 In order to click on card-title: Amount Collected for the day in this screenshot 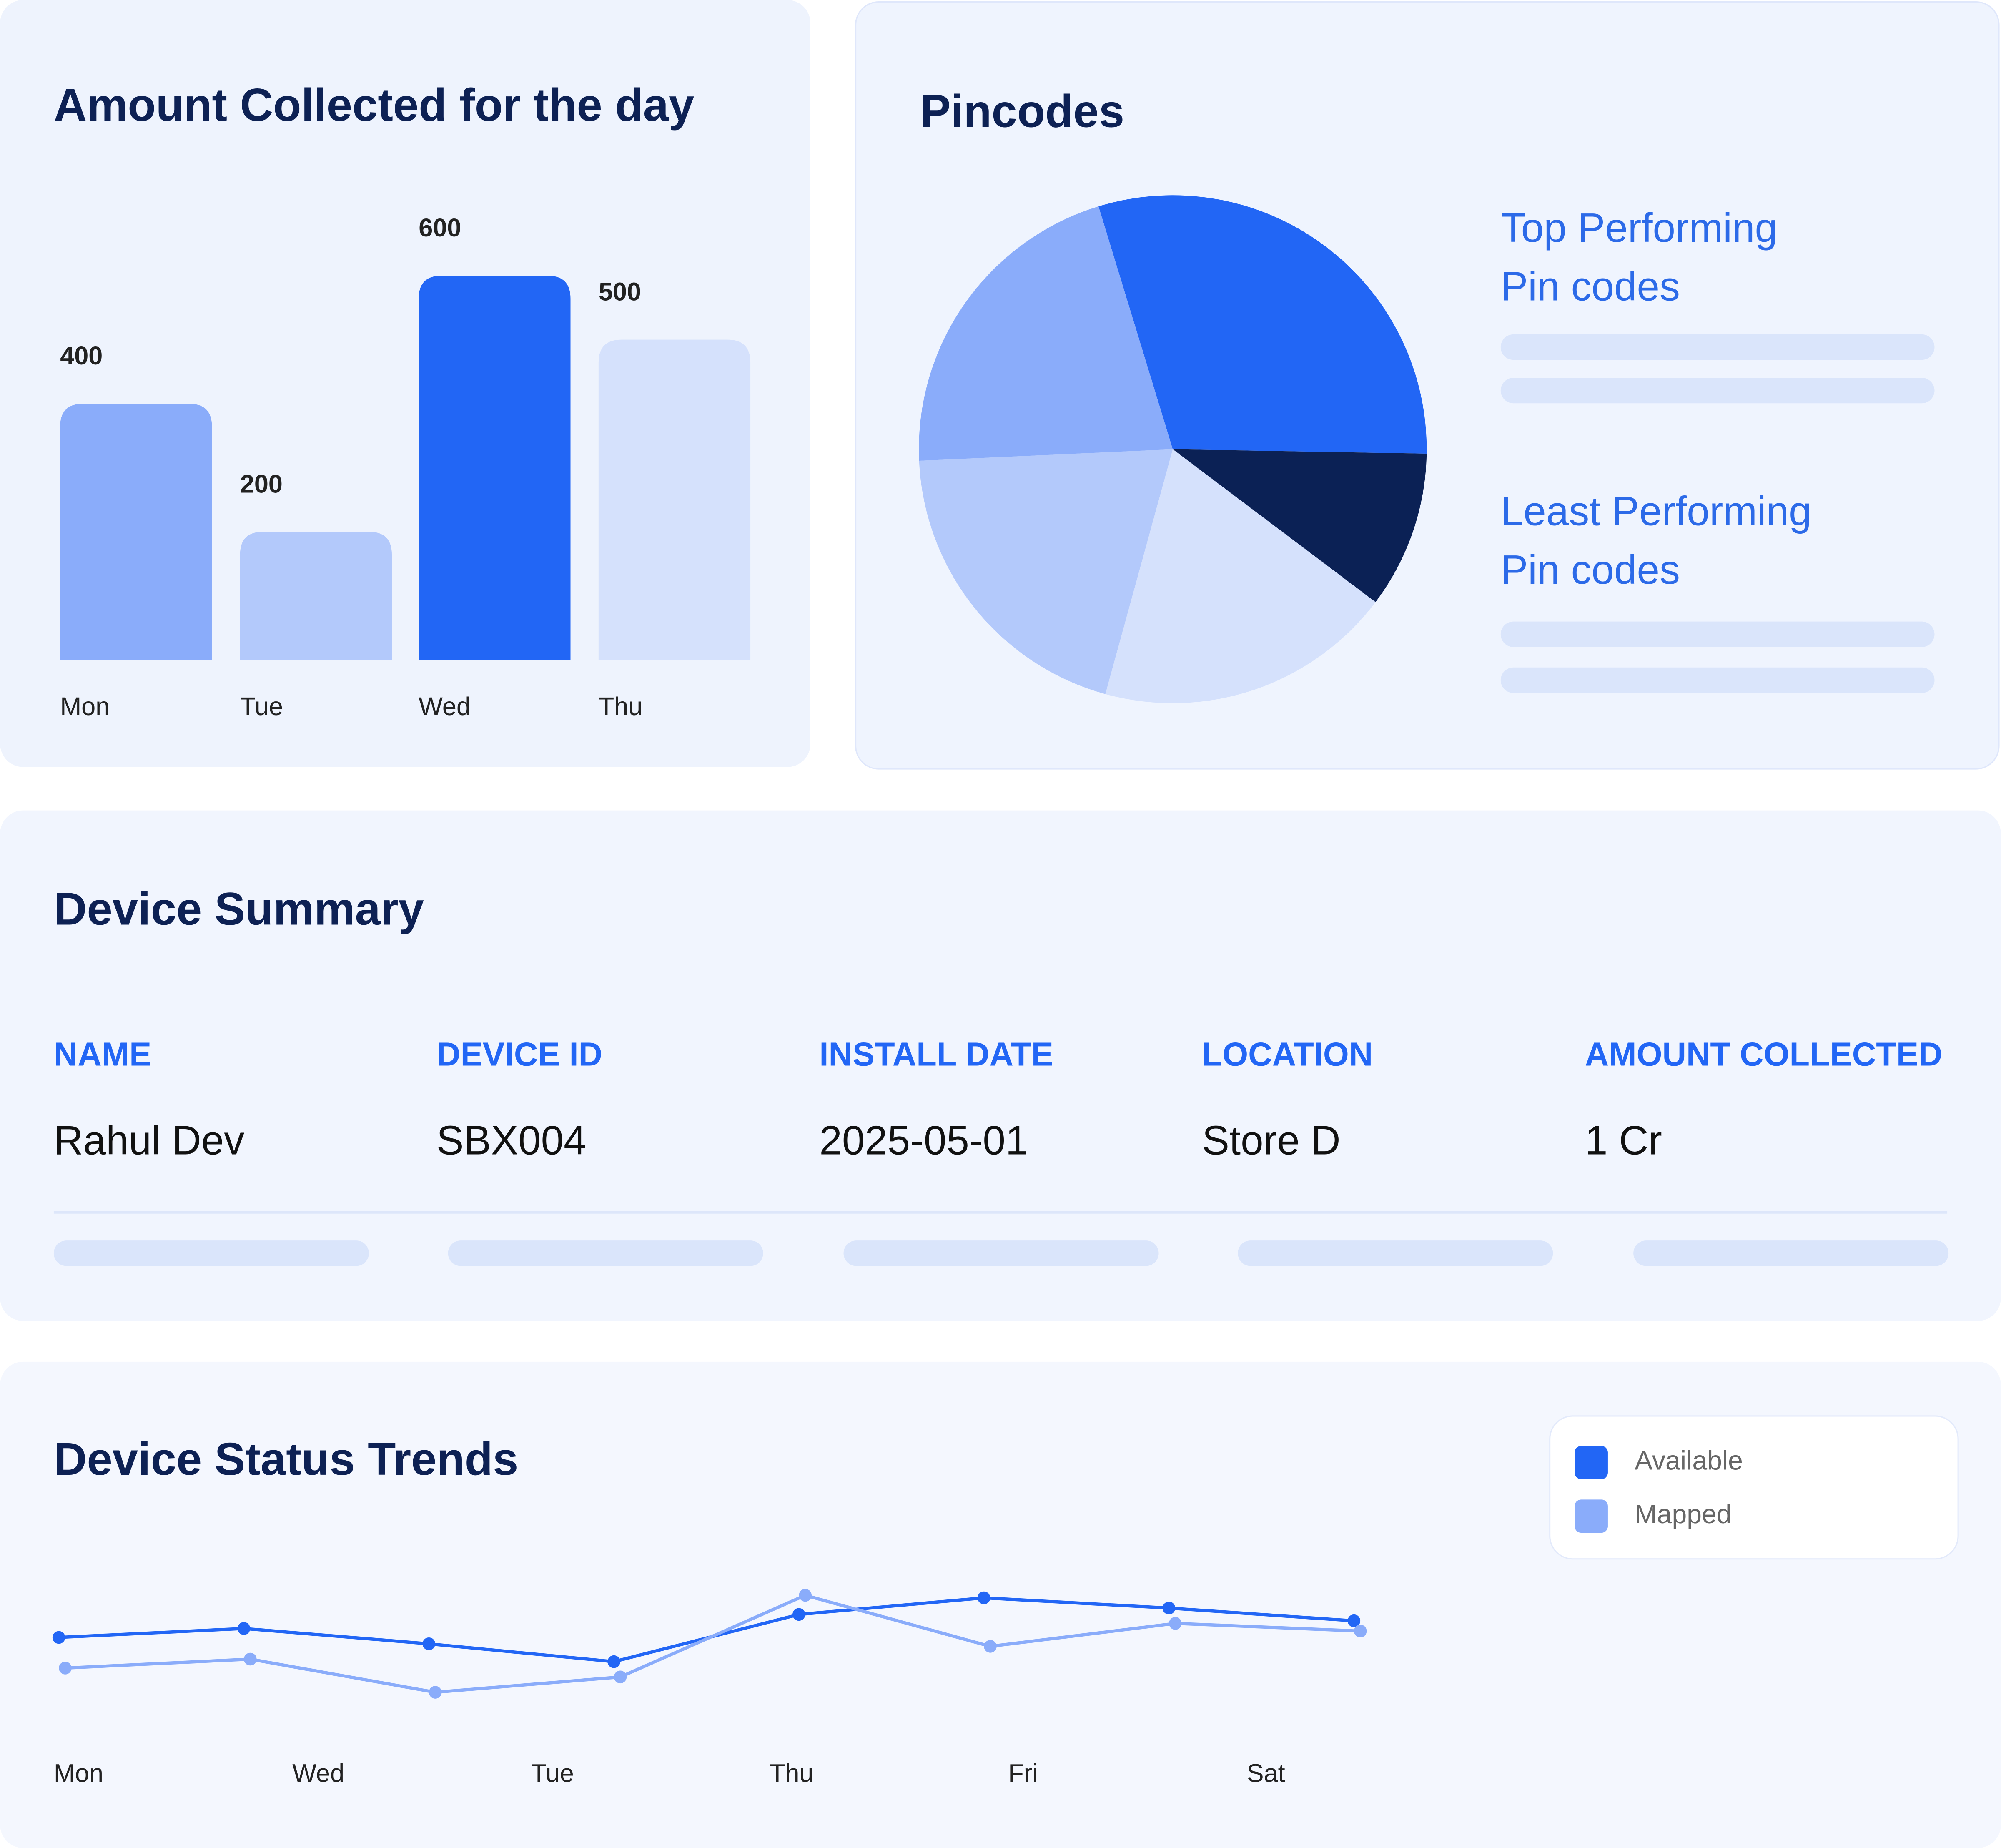, I will do `click(374, 105)`.